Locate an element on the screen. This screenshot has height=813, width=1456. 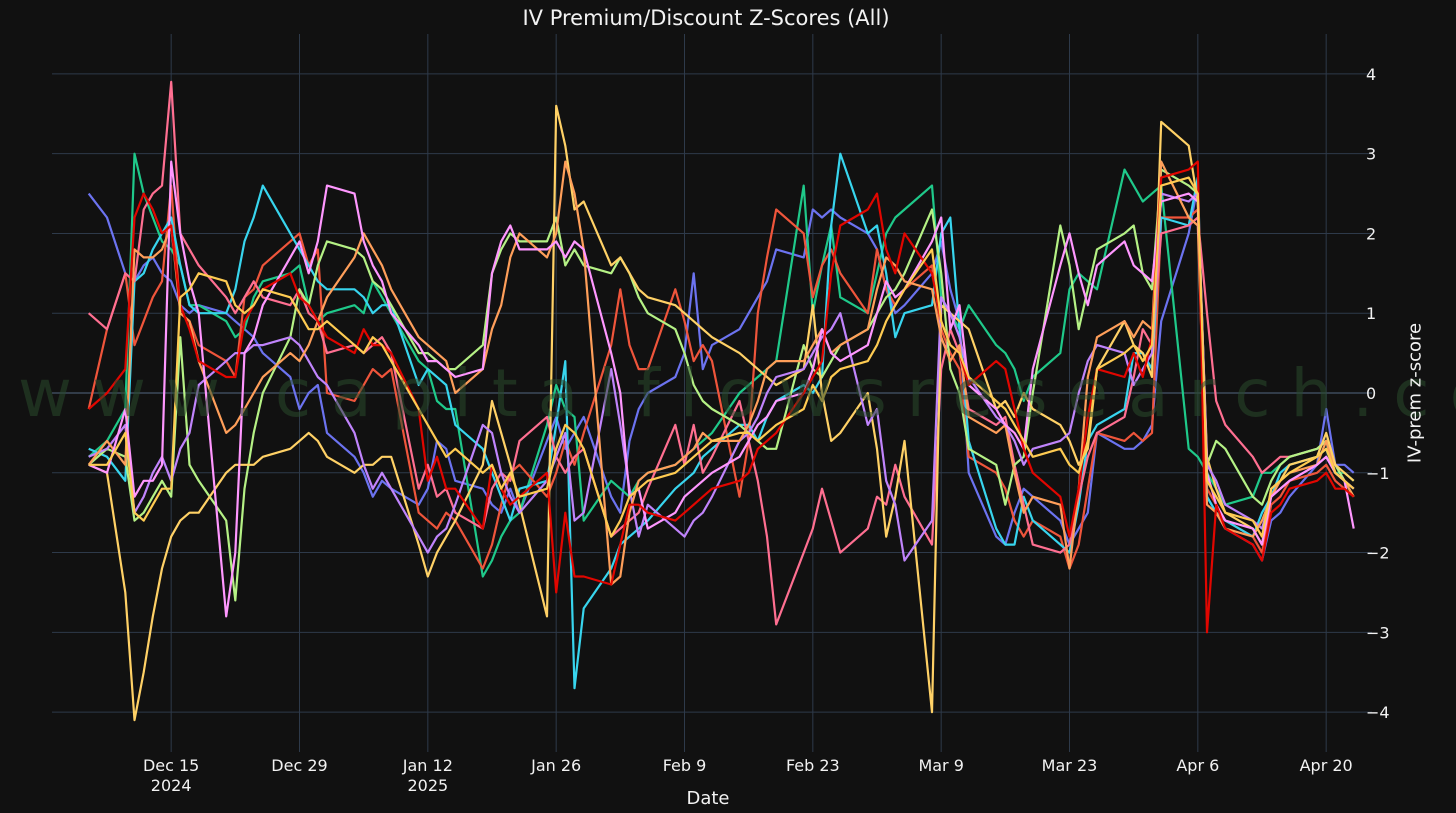
y-tick-label: 4 is located at coordinates (1371, 74).